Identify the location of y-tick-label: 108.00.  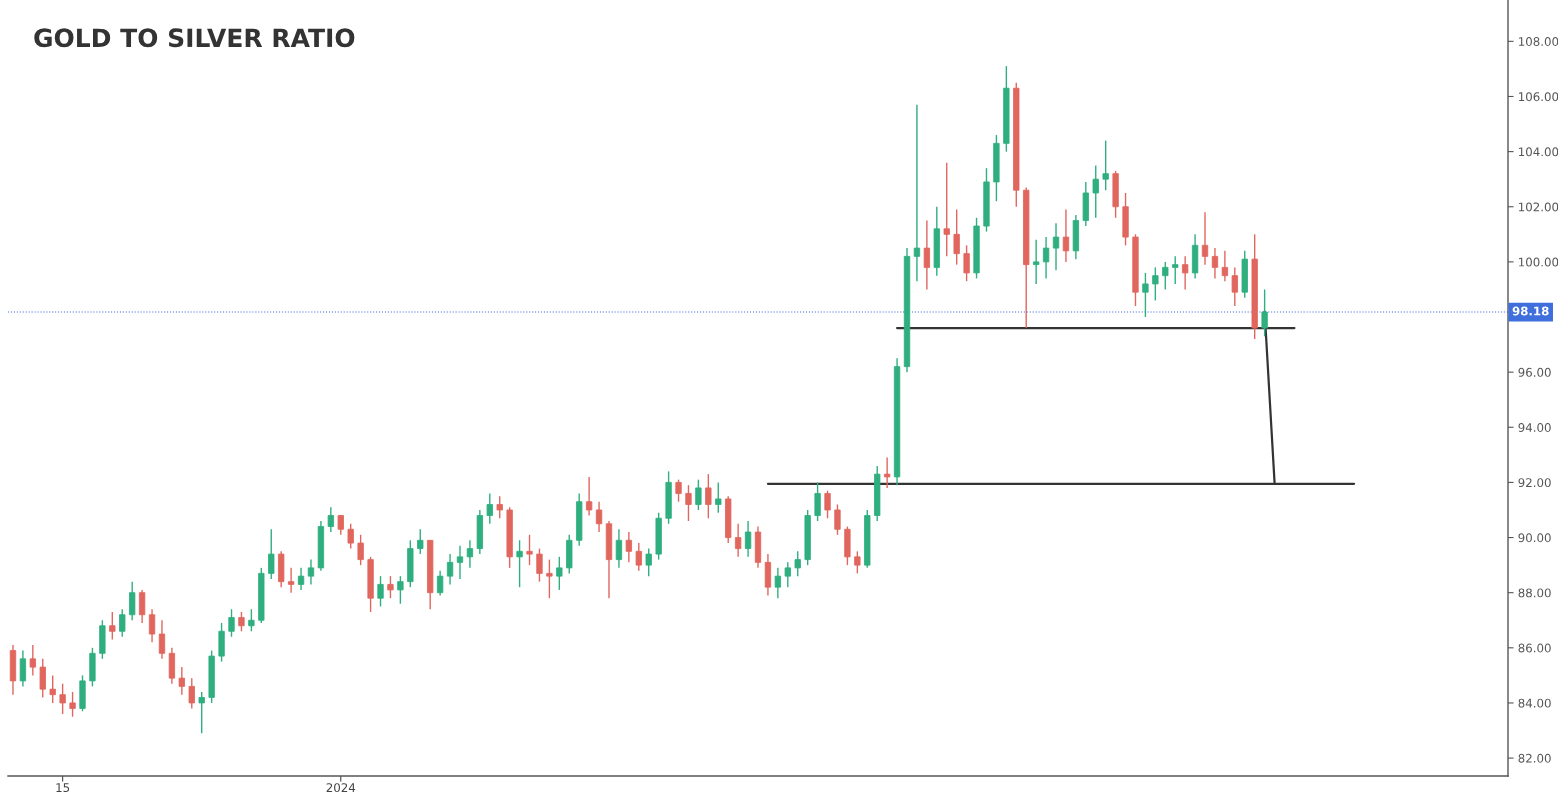
(1538, 41).